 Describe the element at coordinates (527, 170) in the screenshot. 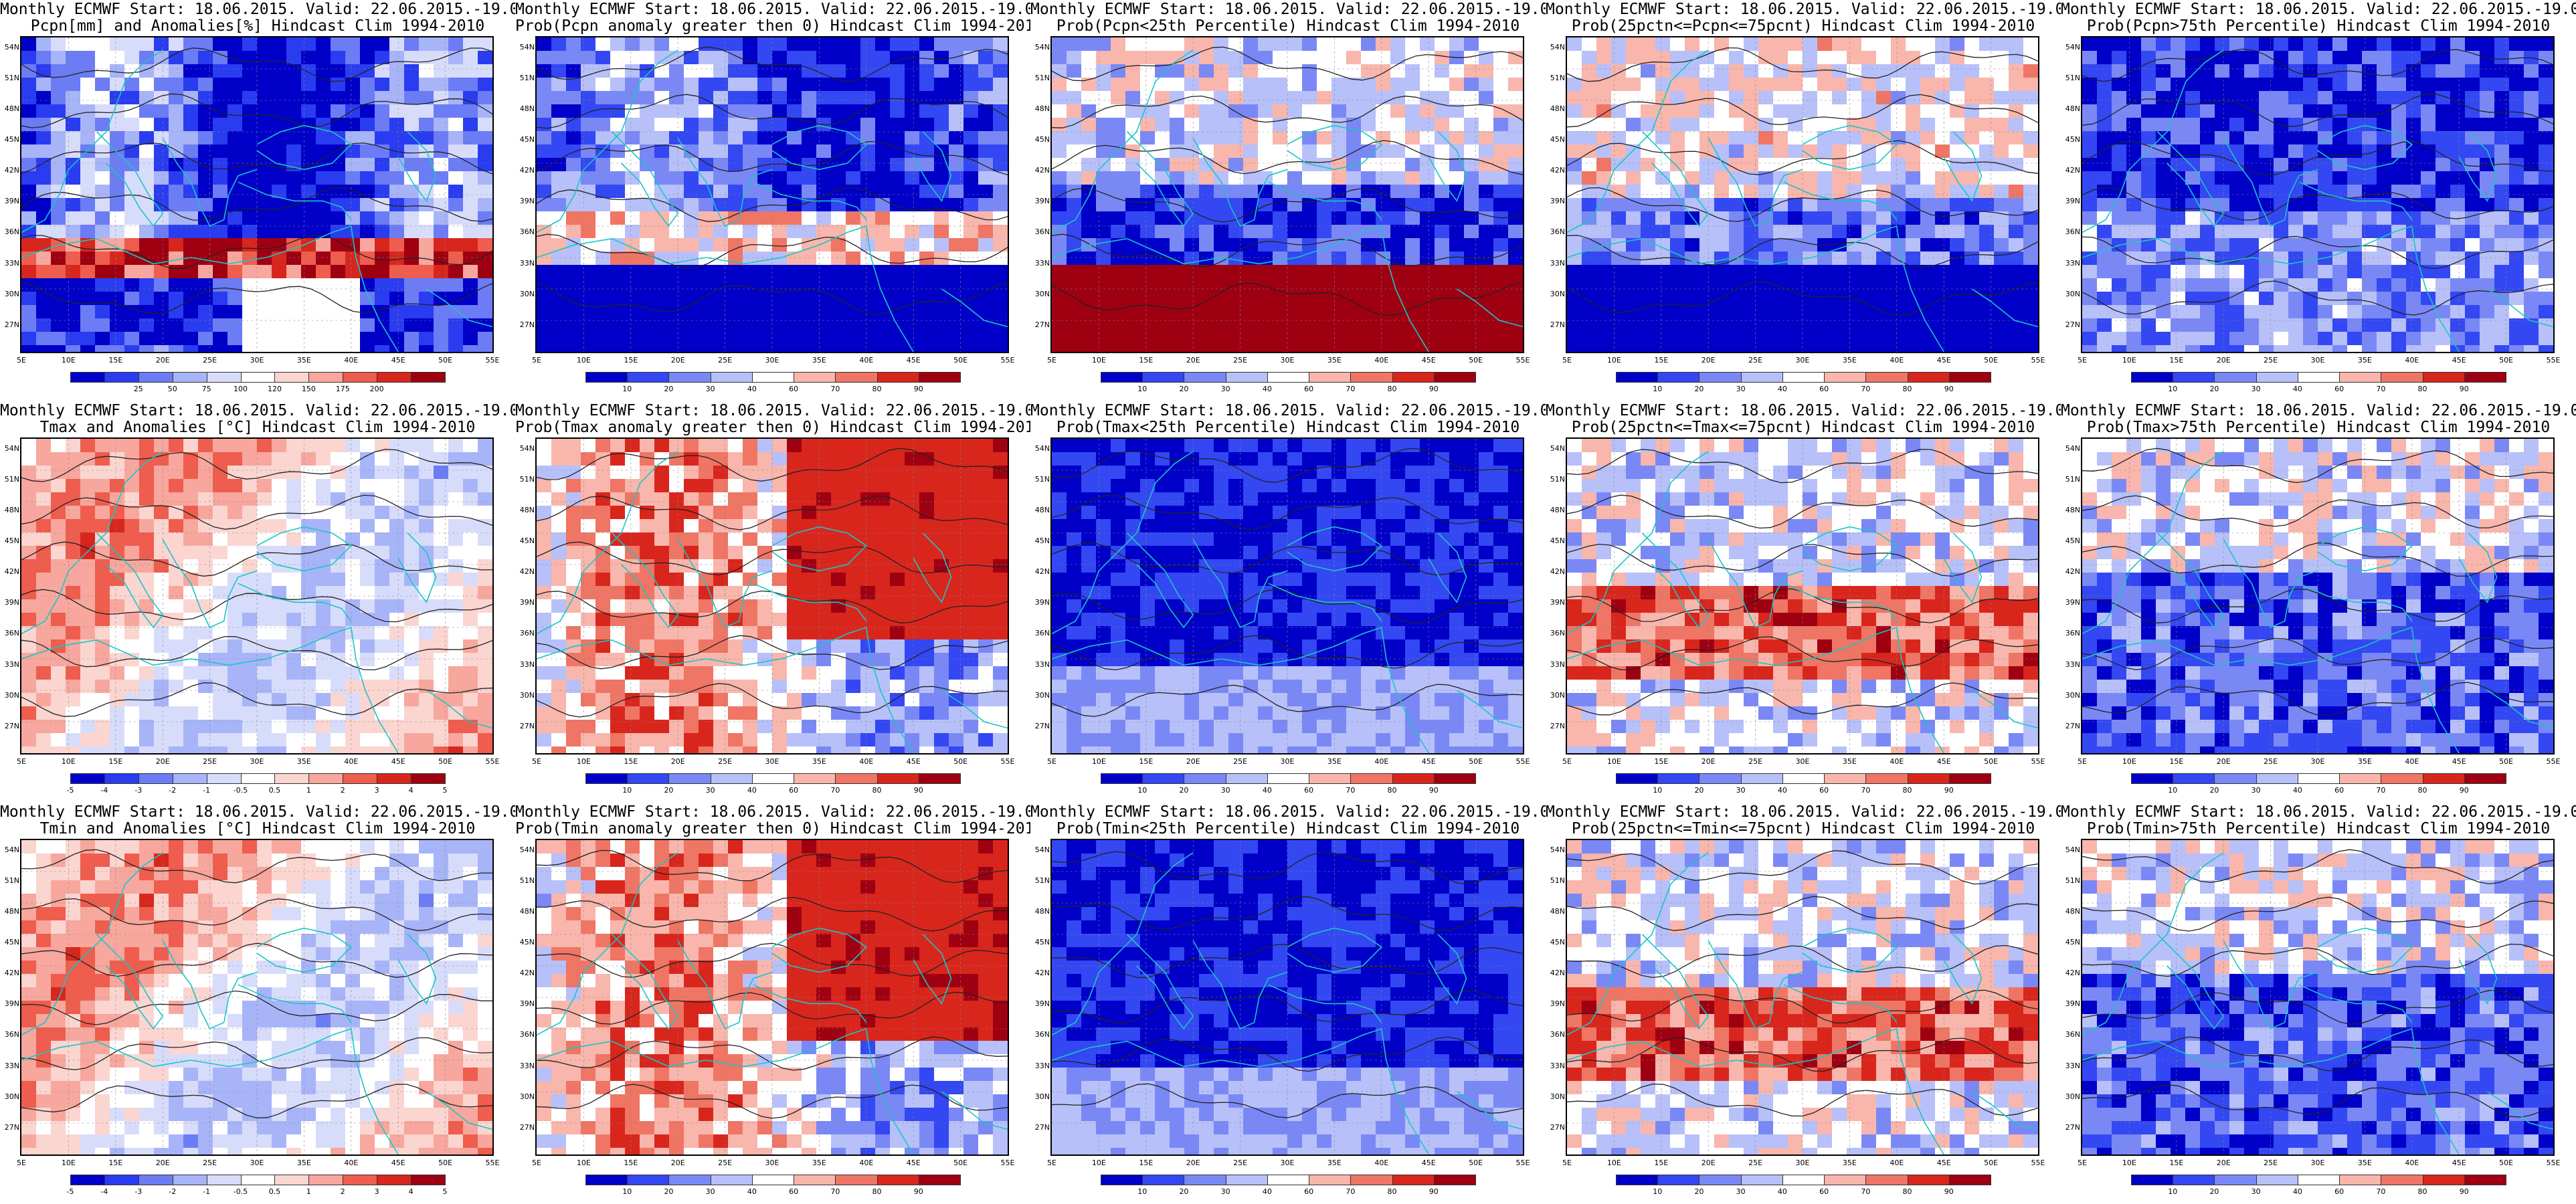

I see `lat-tick-label: 42N` at that location.